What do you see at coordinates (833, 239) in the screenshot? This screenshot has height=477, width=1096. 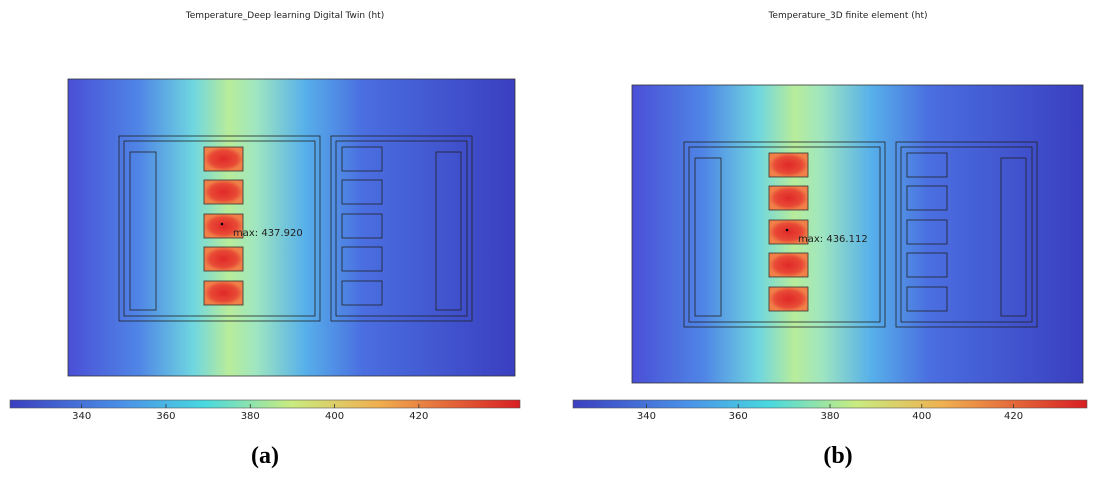 I see `max-label: max: 436.112` at bounding box center [833, 239].